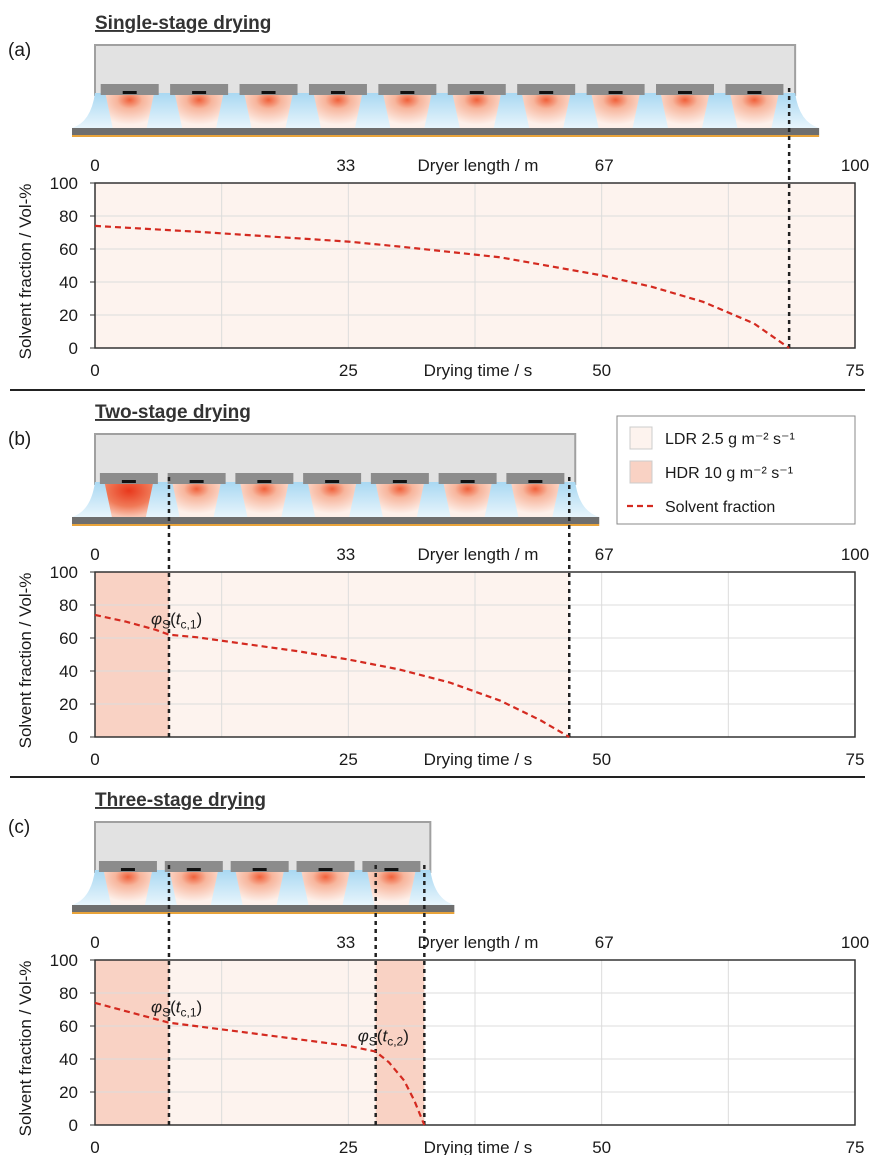  What do you see at coordinates (730, 439) in the screenshot?
I see `legend-label: LDR 2.5 g m⁻² s⁻¹` at bounding box center [730, 439].